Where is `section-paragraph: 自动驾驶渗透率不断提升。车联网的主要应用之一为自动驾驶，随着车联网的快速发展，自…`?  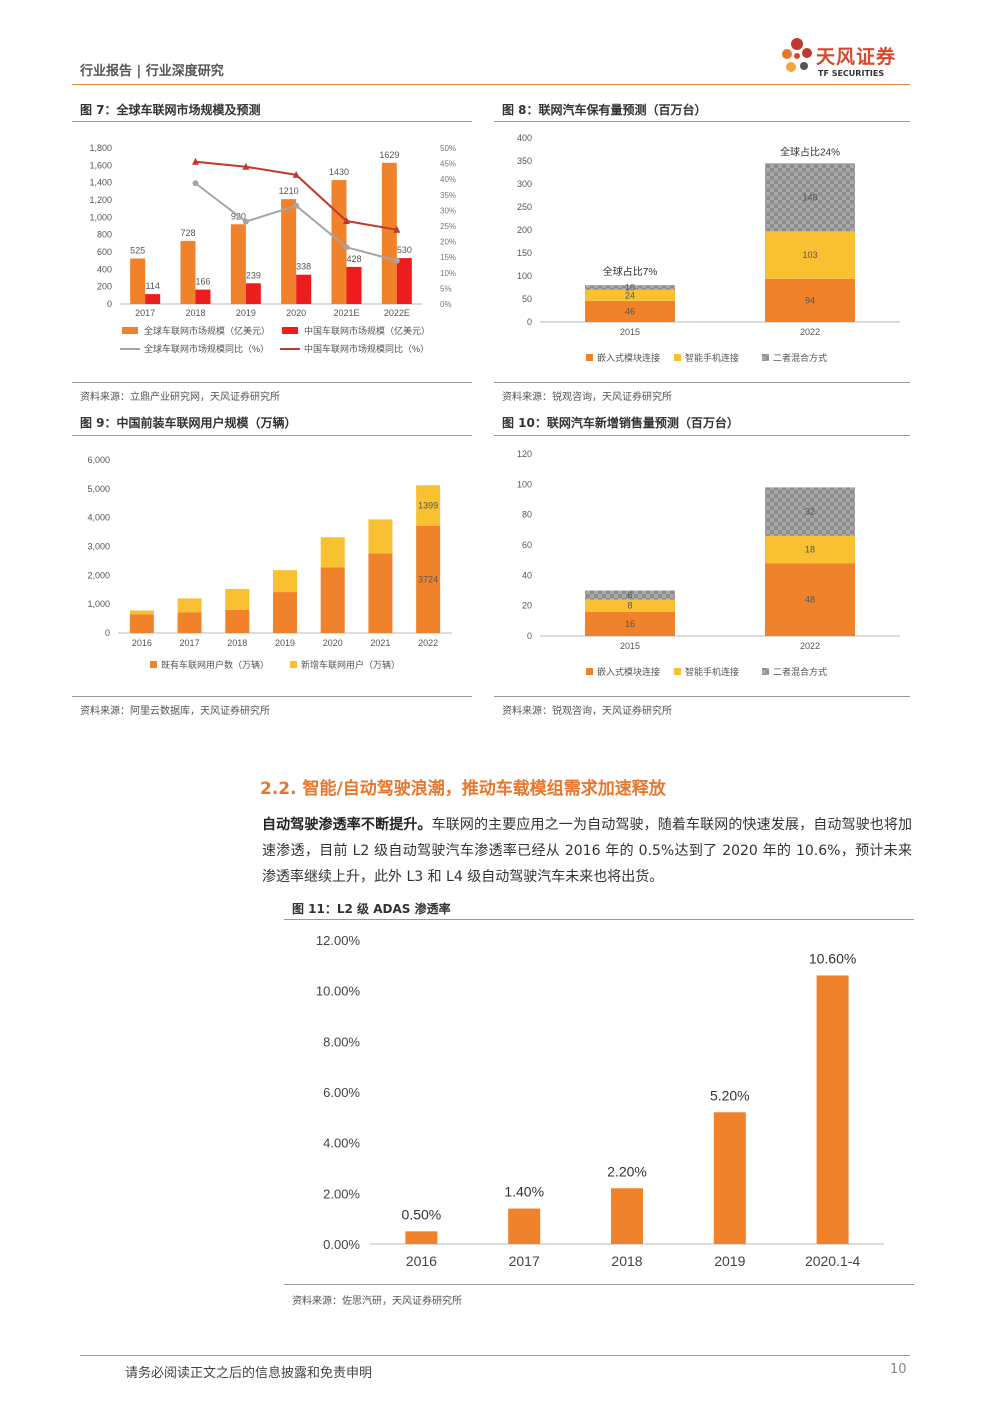
section-paragraph: 自动驾驶渗透率不断提升。车联网的主要应用之一为自动驾驶，随着车联网的快速发展，自… is located at coordinates (587, 851).